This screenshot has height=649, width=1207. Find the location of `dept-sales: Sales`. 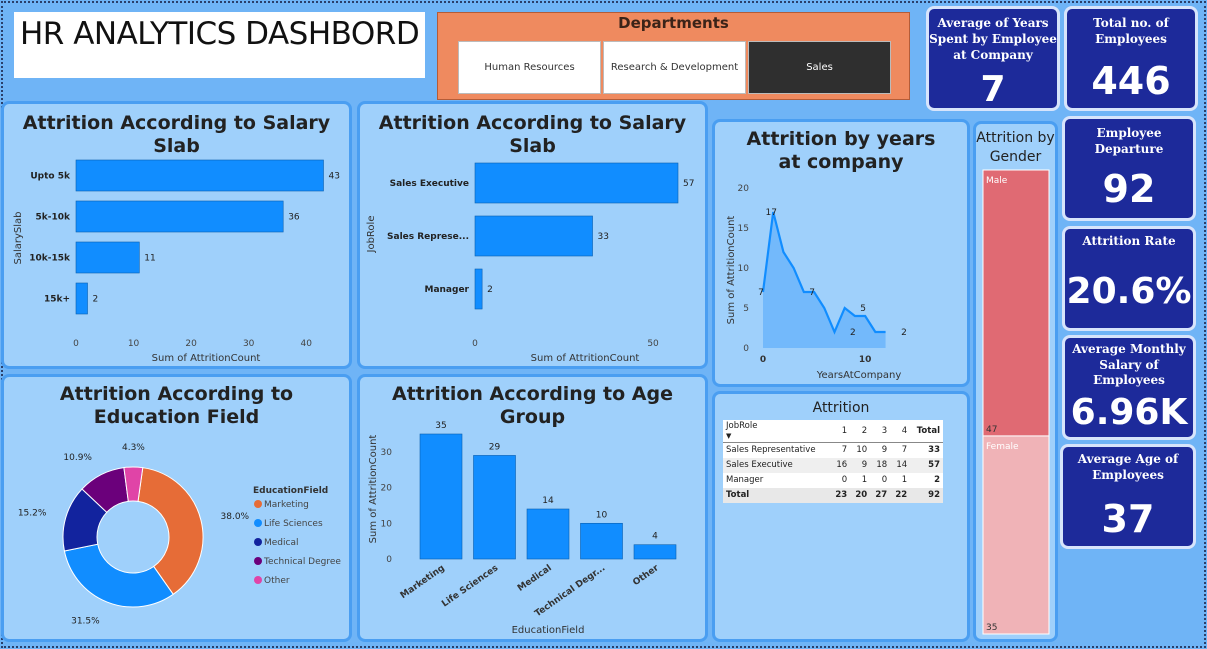

dept-sales: Sales is located at coordinates (819, 67).